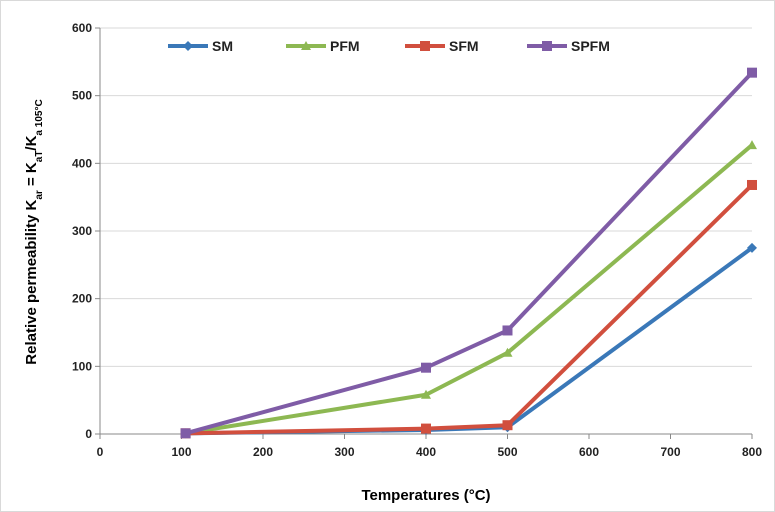  Describe the element at coordinates (547, 46) in the screenshot. I see `legend-marker-spfm` at that location.